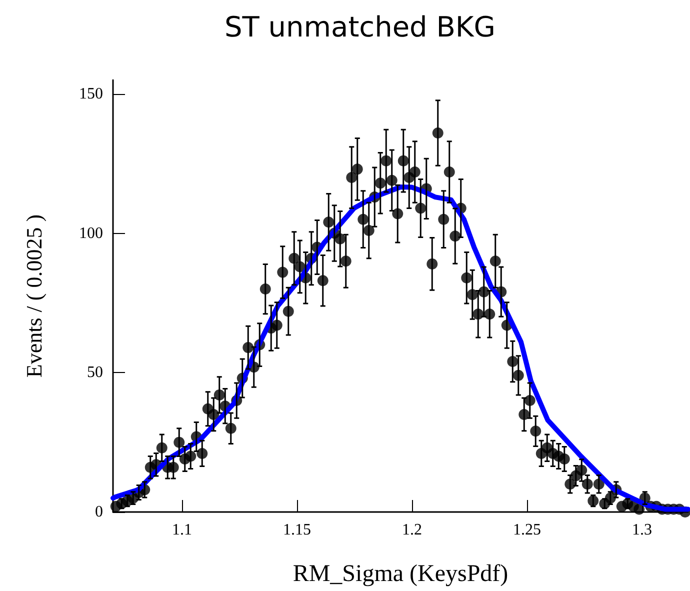 This screenshot has height=591, width=690. Describe the element at coordinates (34, 296) in the screenshot. I see `y-axis-title: Events / ( 0.0025 )` at that location.